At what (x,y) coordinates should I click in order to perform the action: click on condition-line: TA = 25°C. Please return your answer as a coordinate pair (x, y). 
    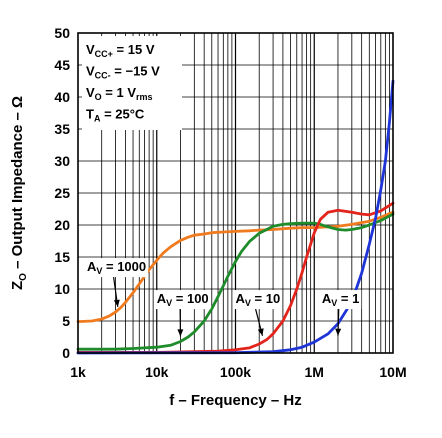
    Looking at the image, I should click on (115, 115).